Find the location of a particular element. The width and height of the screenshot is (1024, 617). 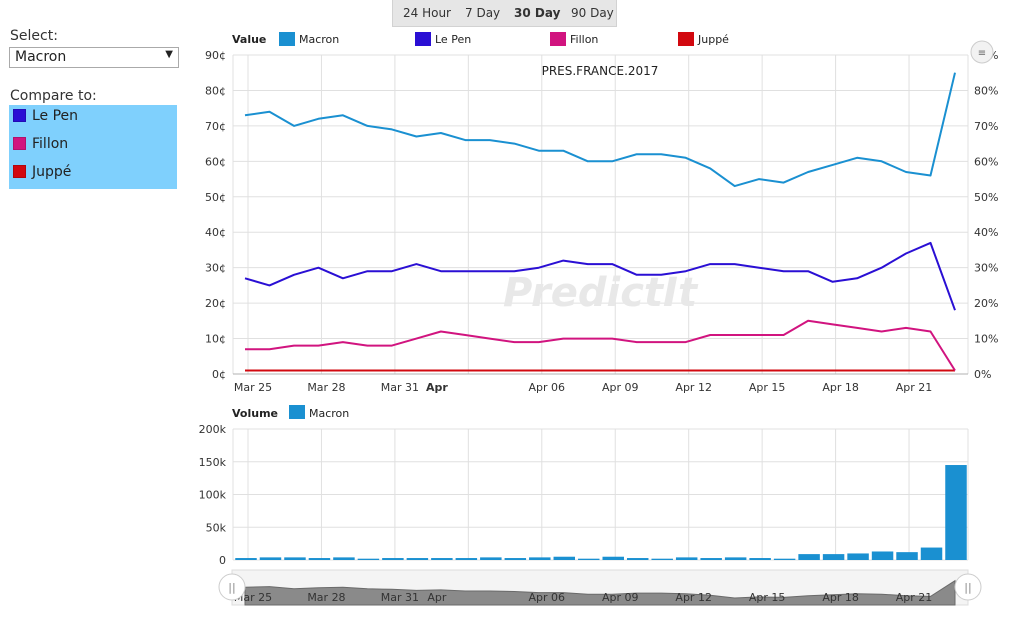

range-24-hour-button: 24 Hour is located at coordinates (427, 13).